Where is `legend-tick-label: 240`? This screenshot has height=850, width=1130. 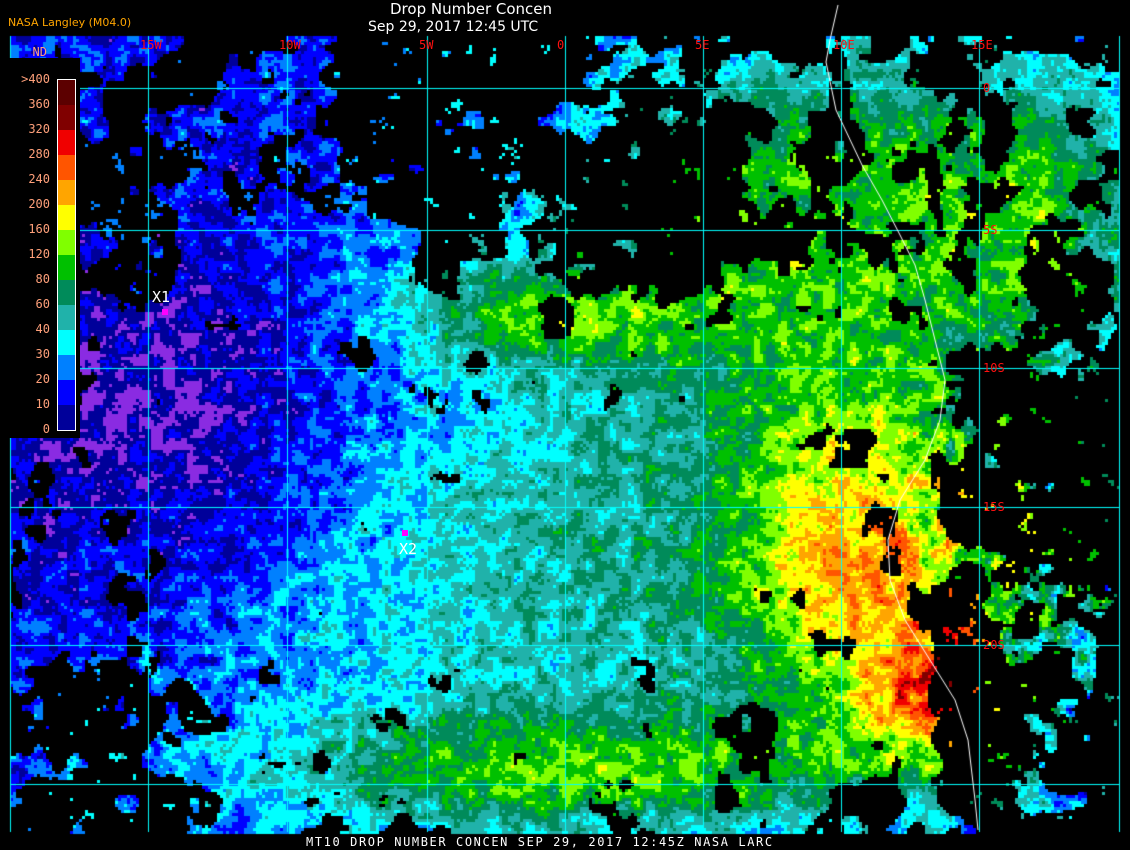 legend-tick-label: 240 is located at coordinates (39, 179).